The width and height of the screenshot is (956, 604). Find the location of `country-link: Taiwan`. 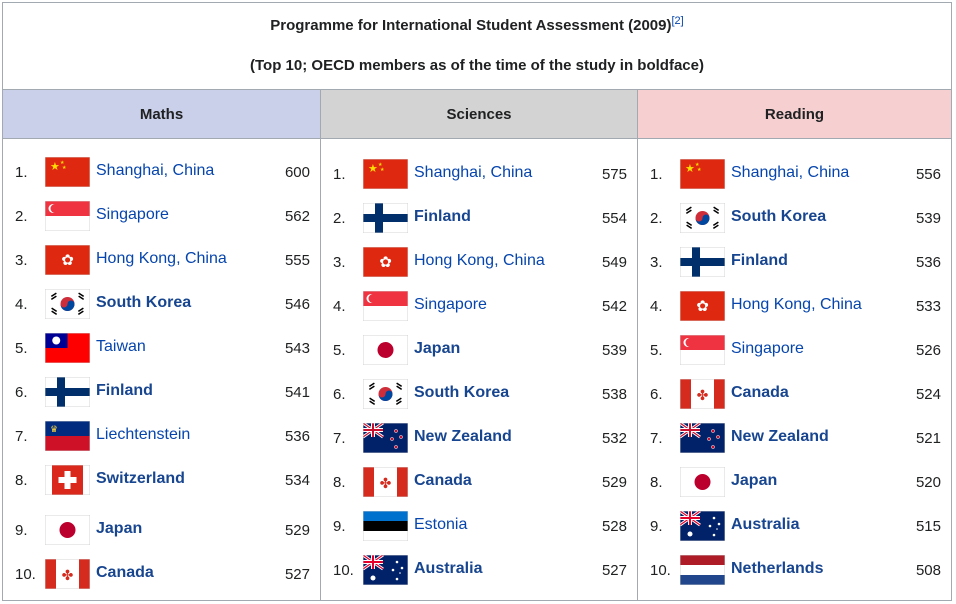

country-link: Taiwan is located at coordinates (121, 346).